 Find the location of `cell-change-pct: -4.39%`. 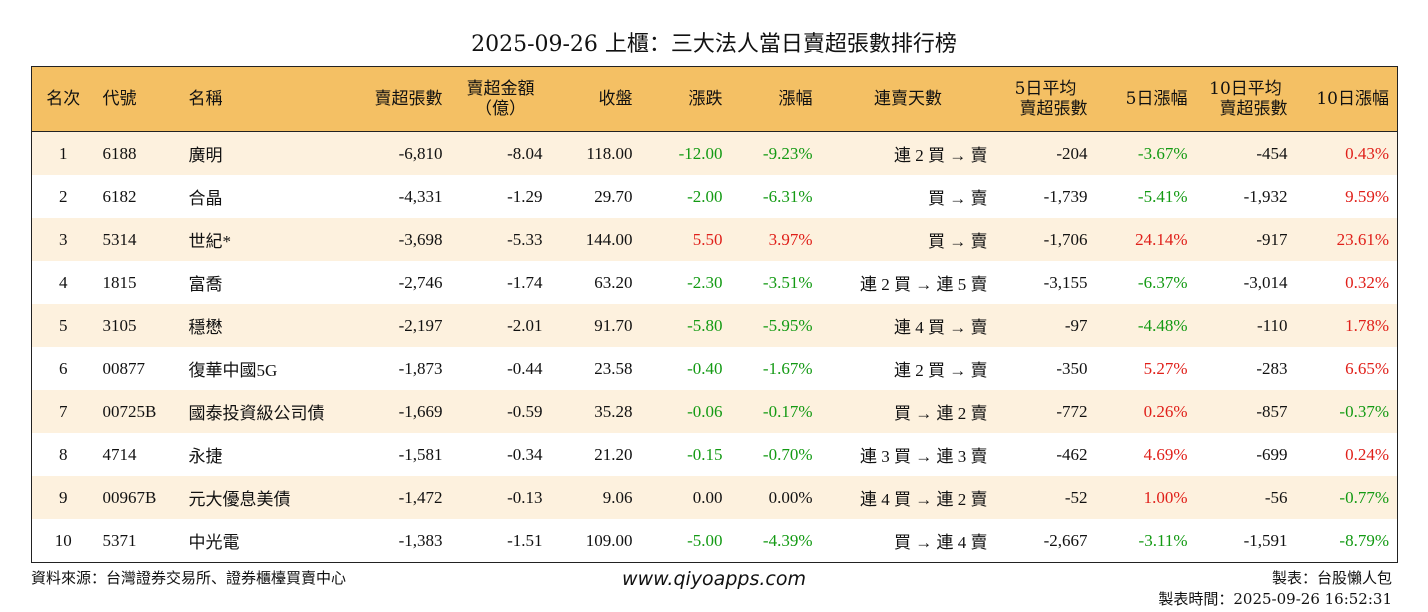

cell-change-pct: -4.39% is located at coordinates (775, 541).